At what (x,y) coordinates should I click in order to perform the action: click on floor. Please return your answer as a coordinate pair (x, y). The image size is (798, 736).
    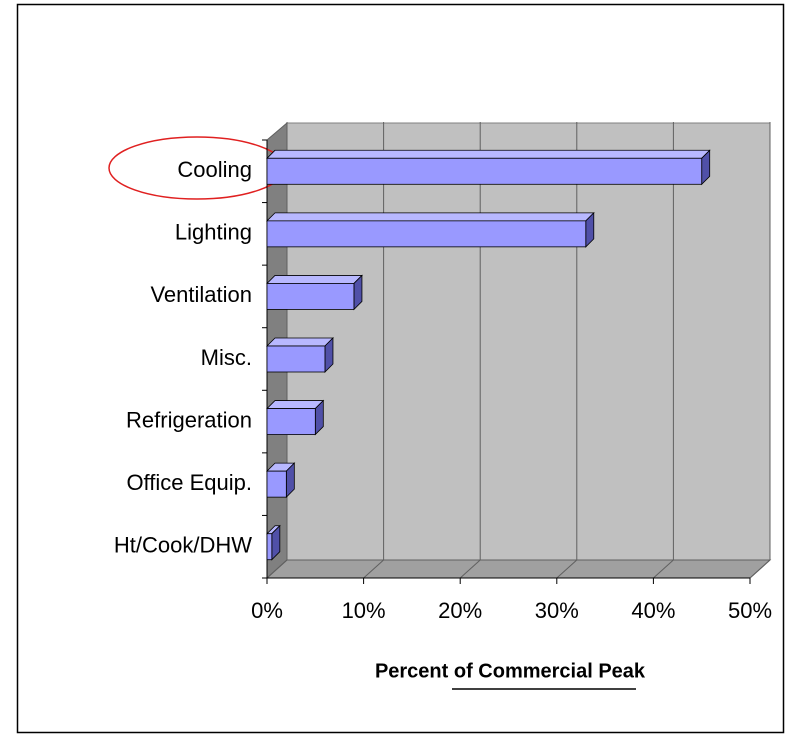
    Looking at the image, I should click on (518, 569).